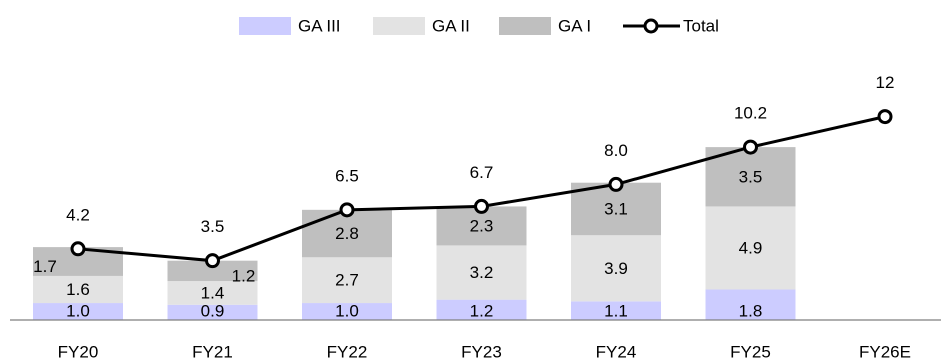 This screenshot has width=941, height=360. I want to click on bar-value-label: 2.3, so click(482, 225).